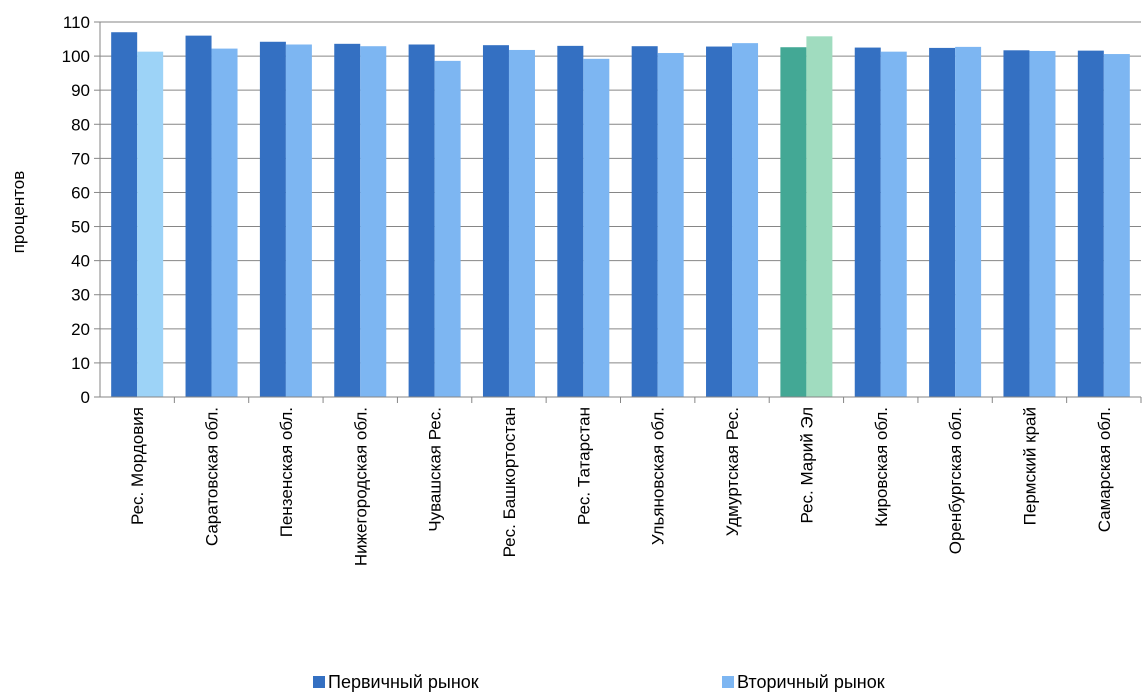 This screenshot has width=1145, height=698. Describe the element at coordinates (806, 465) in the screenshot. I see `category-label: Рес. Марий Эл` at that location.